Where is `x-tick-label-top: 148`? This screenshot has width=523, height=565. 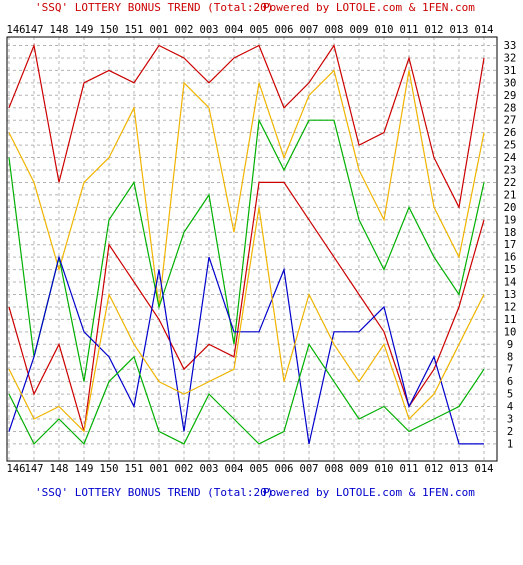
x-tick-label-top: 148 is located at coordinates (59, 30).